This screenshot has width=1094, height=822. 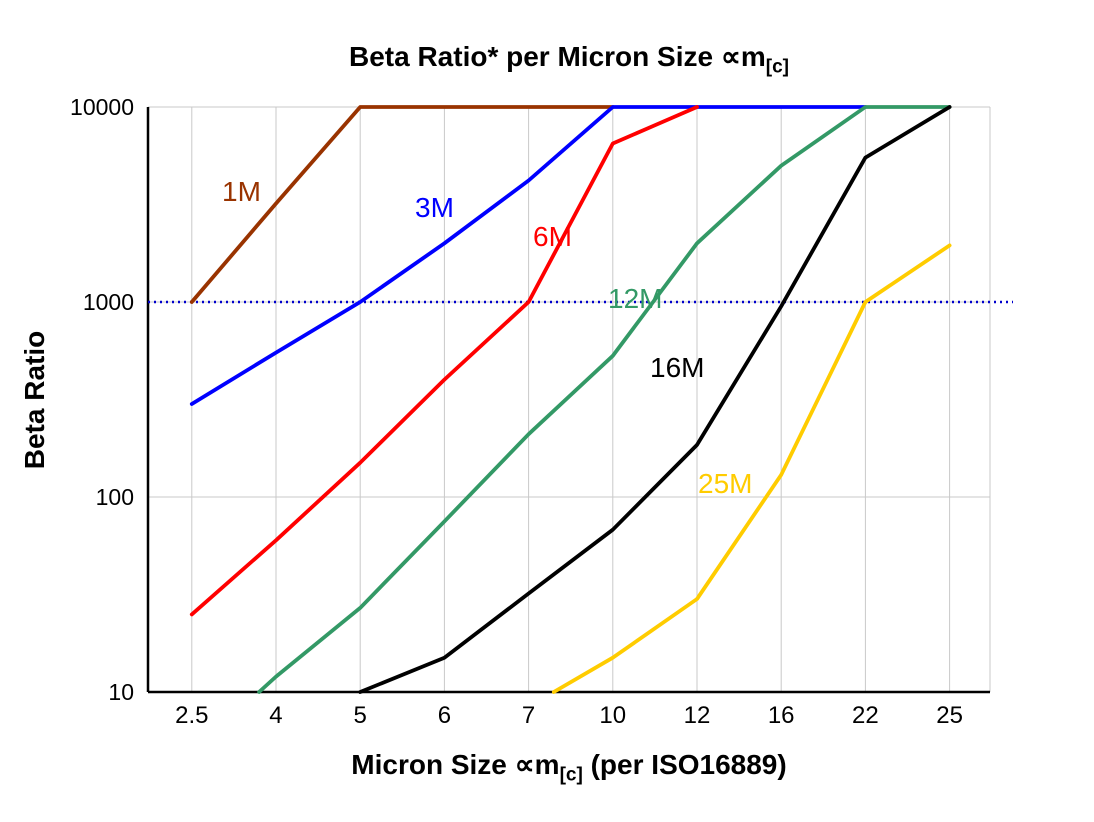 I want to click on x-tick-label: 7, so click(x=528, y=715).